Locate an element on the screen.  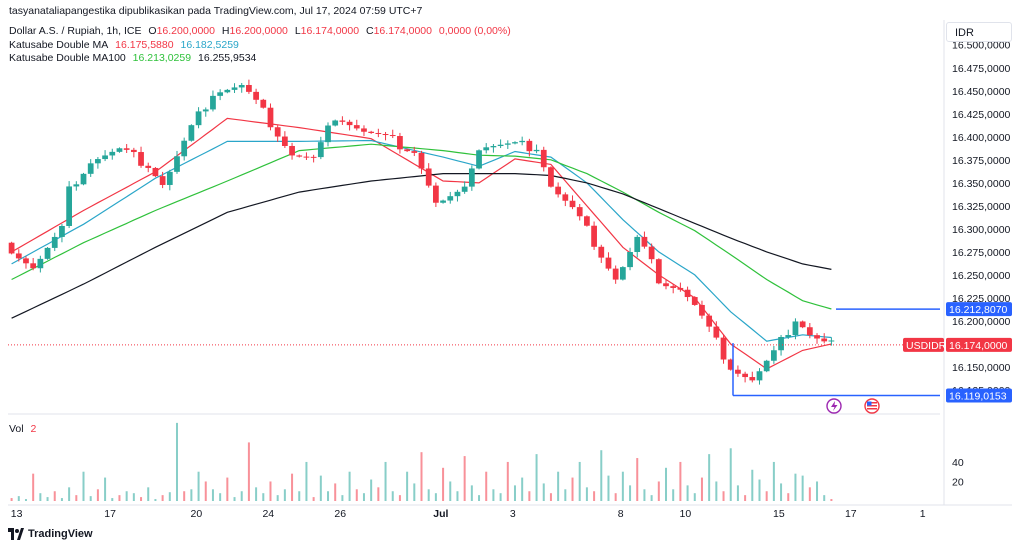
x-tick-label: 1 is located at coordinates (923, 514).